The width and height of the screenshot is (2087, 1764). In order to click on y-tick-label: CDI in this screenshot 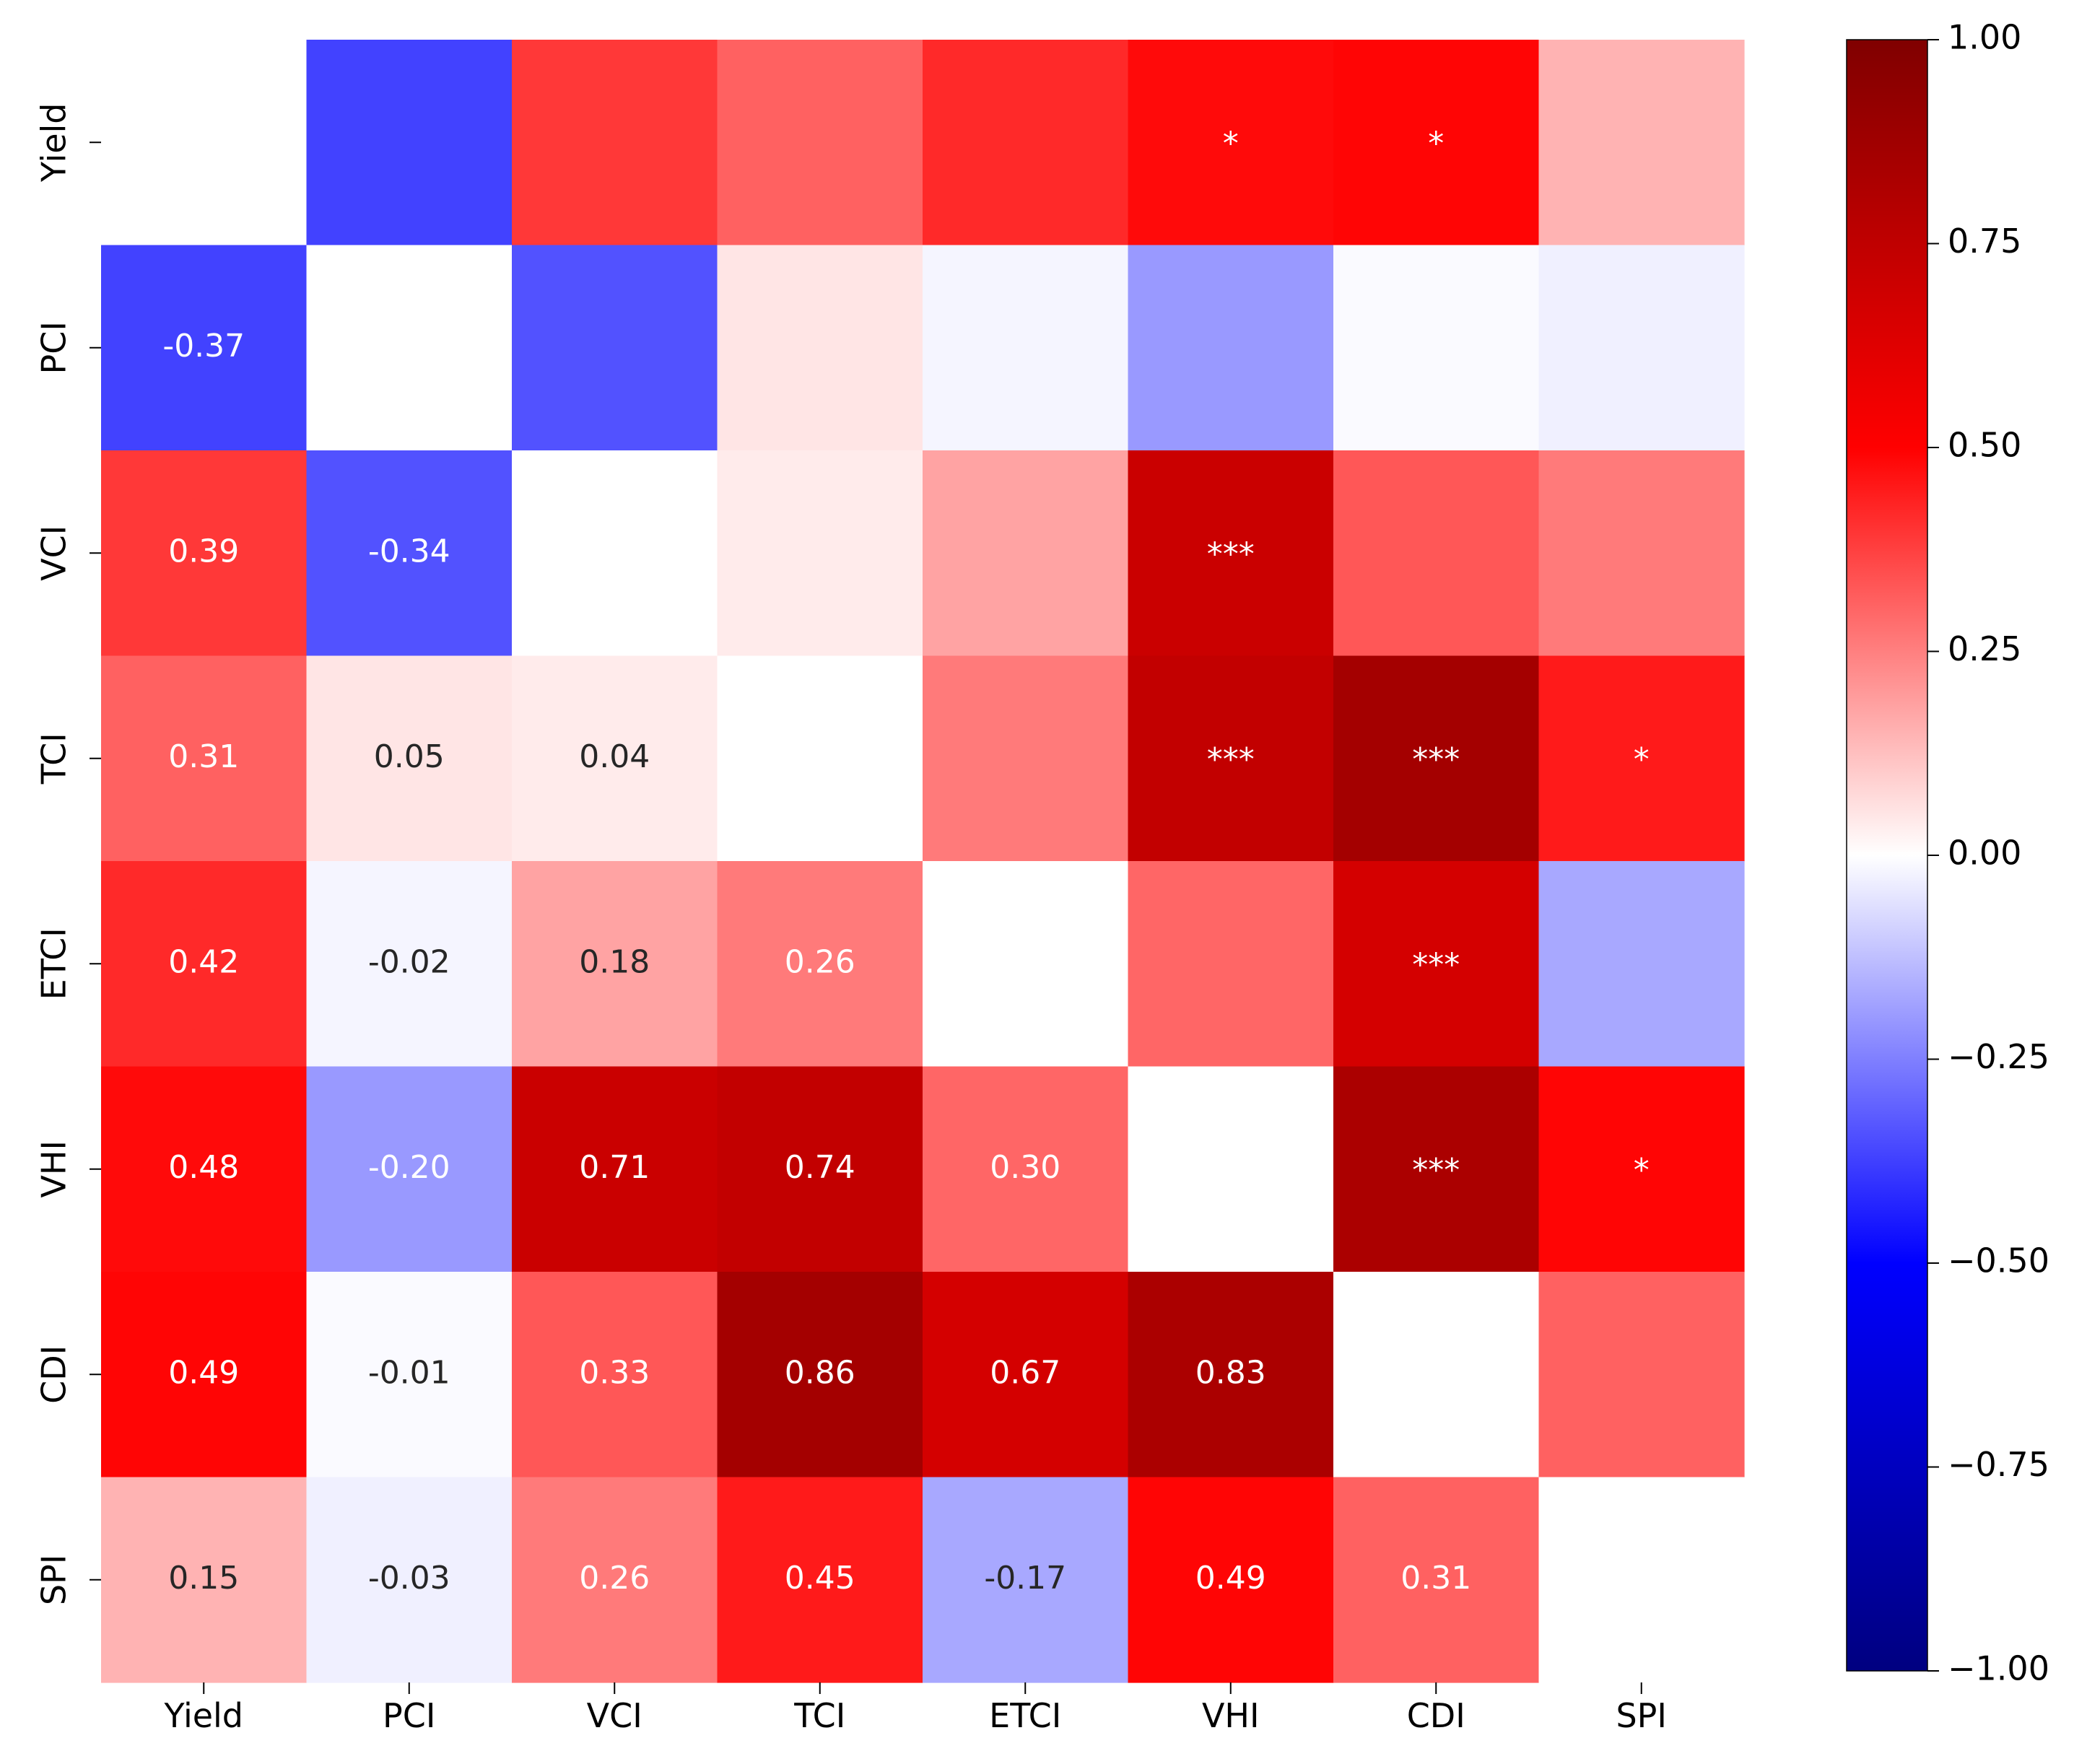, I will do `click(54, 1374)`.